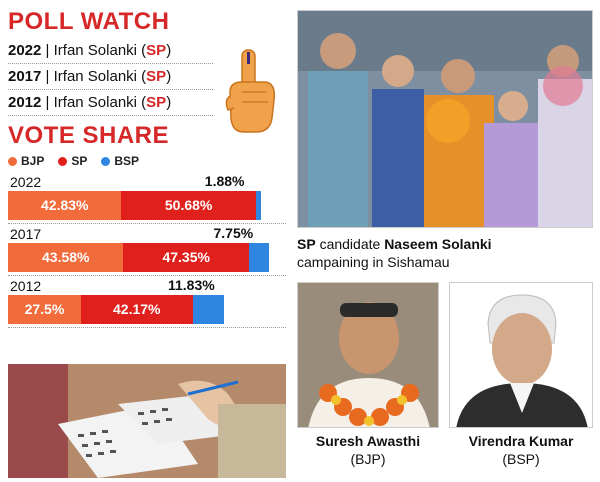 The width and height of the screenshot is (600, 482). Describe the element at coordinates (26, 286) in the screenshot. I see `year-label: 2012` at that location.